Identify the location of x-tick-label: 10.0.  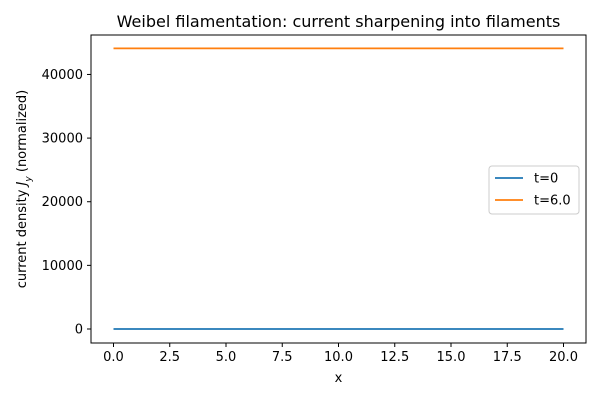
(338, 357).